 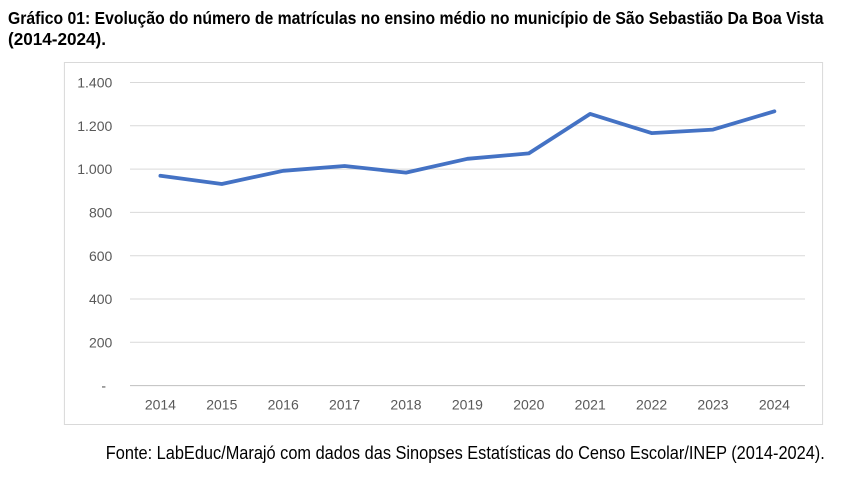 What do you see at coordinates (160, 405) in the screenshot?
I see `svg-text: 2014` at bounding box center [160, 405].